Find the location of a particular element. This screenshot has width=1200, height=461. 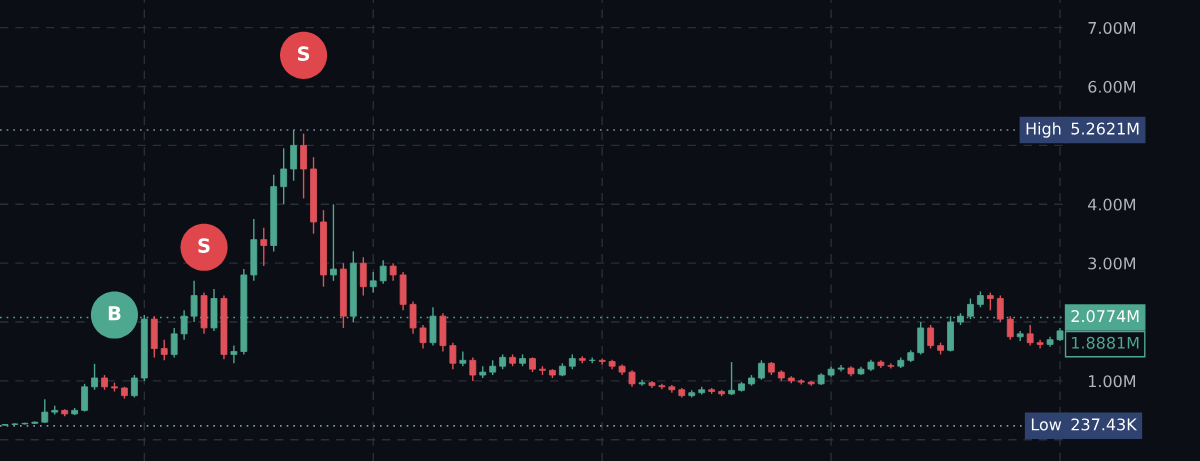

y-tick-label: 4.00M is located at coordinates (1112, 204).